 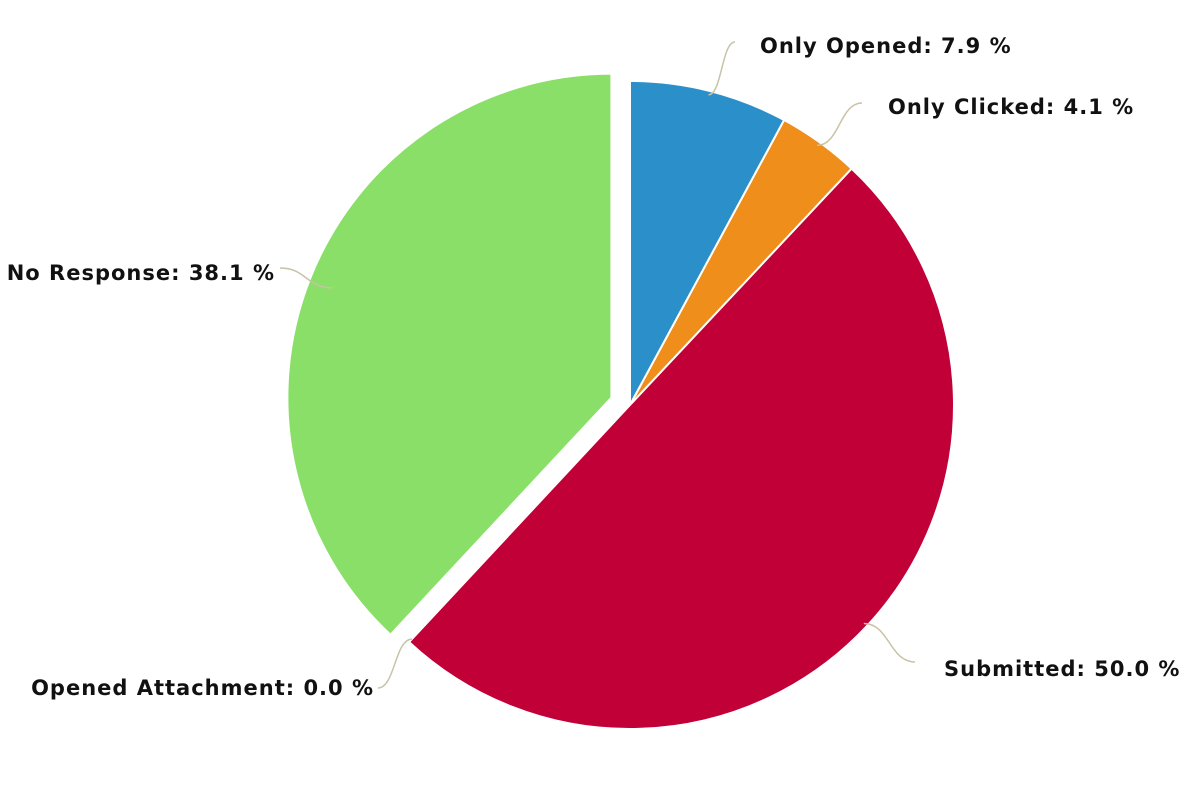 I want to click on label-submitted: Submitted: 50.0 %, so click(x=1062, y=669).